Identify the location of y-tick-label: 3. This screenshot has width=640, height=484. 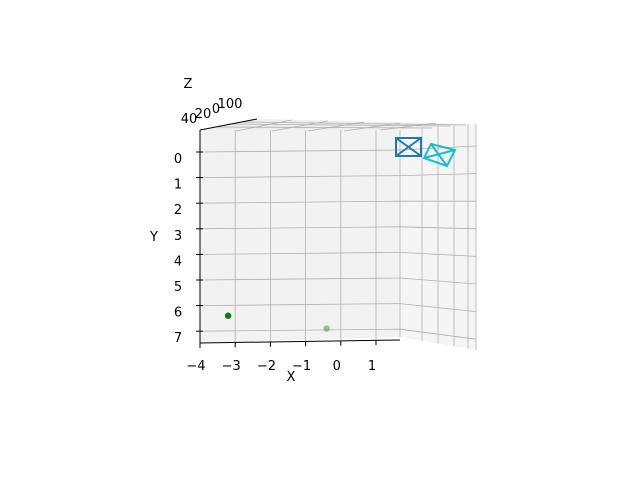
(178, 236).